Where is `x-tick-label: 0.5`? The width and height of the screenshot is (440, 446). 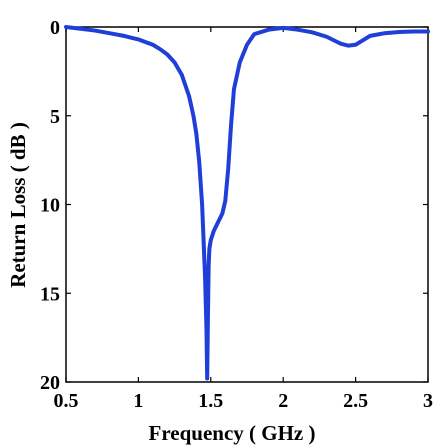
x-tick-label: 0.5 is located at coordinates (66, 401).